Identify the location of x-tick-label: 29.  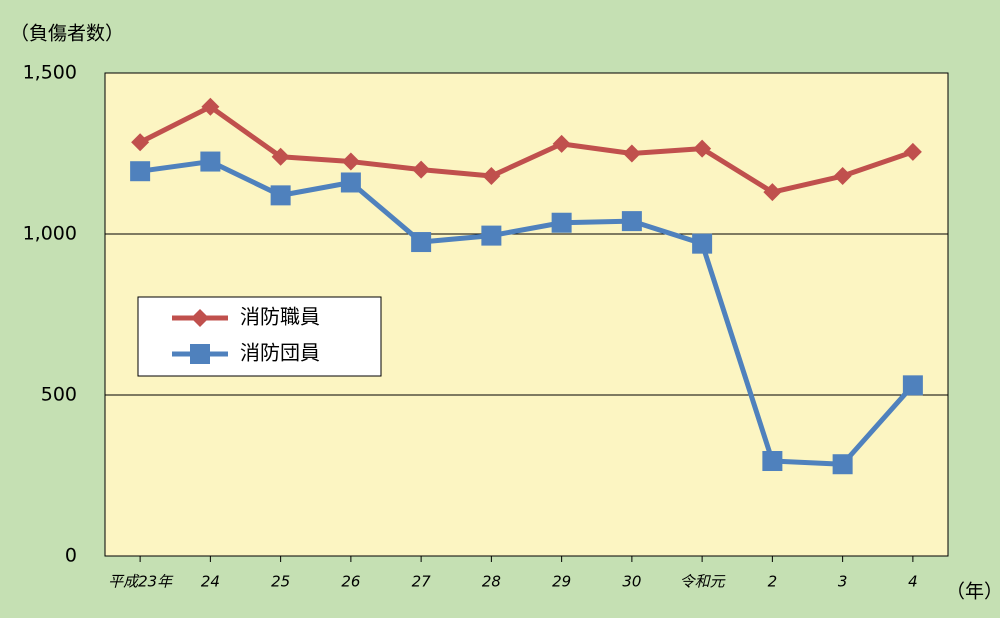
(561, 582).